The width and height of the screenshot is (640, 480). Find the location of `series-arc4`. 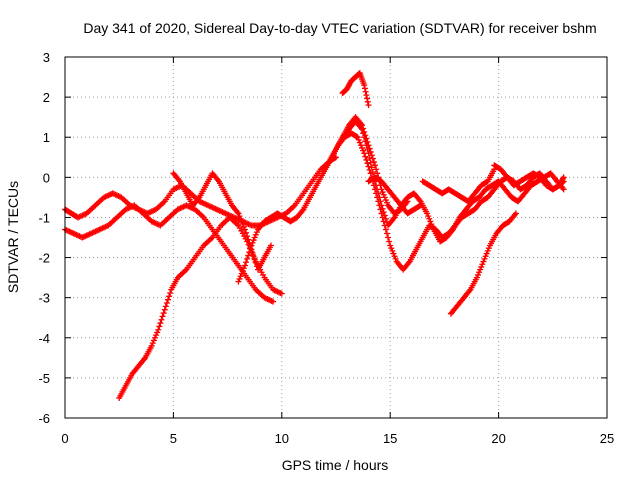

series-arc4 is located at coordinates (222, 221).